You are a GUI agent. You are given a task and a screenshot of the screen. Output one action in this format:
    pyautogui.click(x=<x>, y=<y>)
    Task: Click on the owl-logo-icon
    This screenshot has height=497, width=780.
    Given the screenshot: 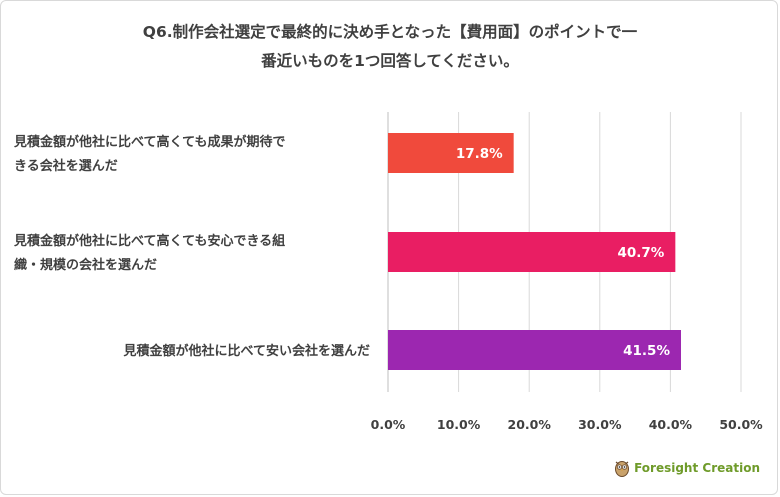 What is the action you would take?
    pyautogui.click(x=622, y=469)
    